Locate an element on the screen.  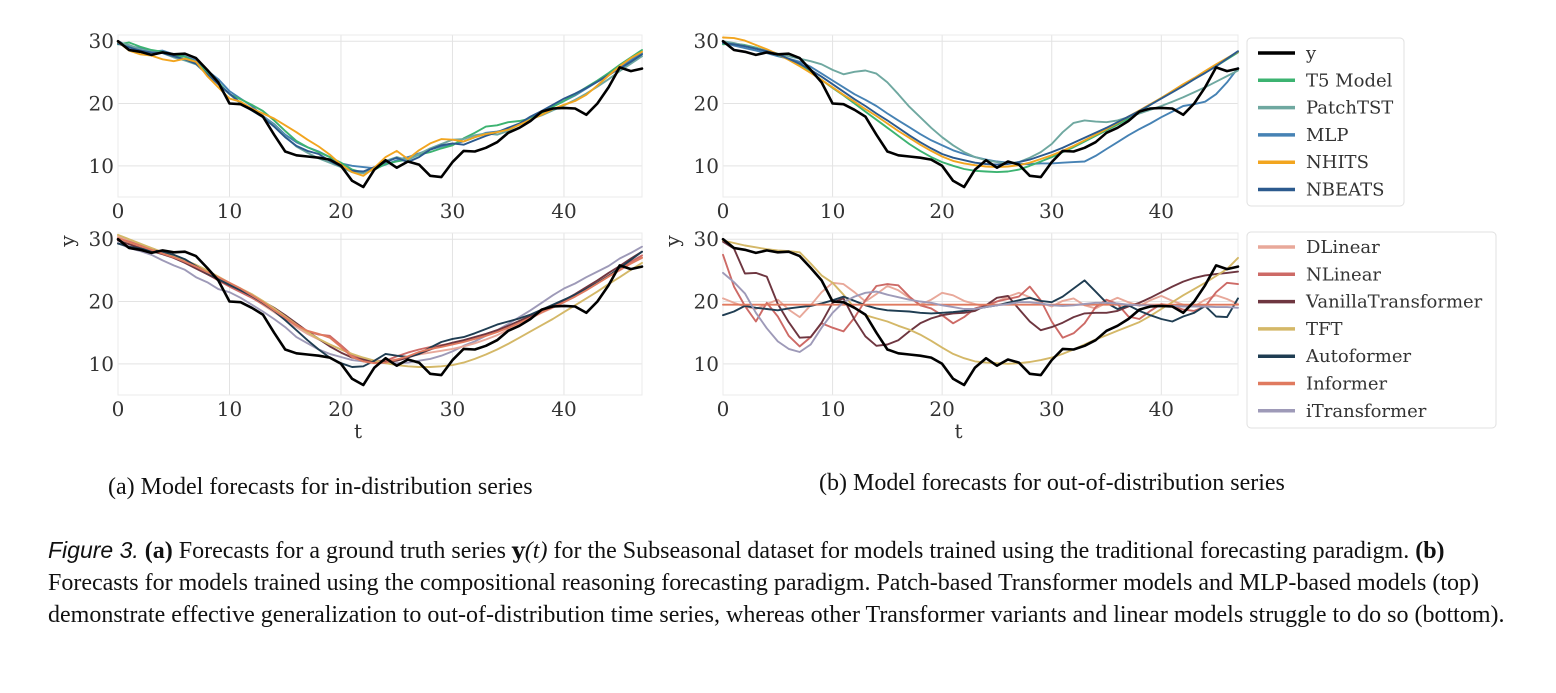
legend-entry-label: PatchTST is located at coordinates (1349, 108).